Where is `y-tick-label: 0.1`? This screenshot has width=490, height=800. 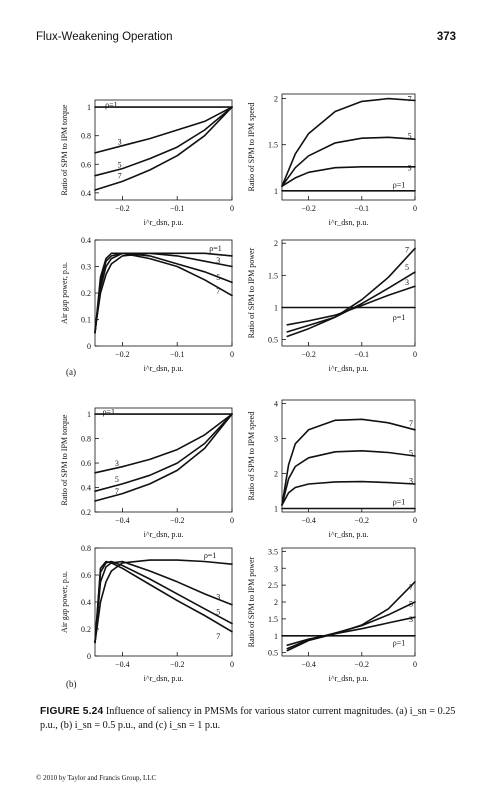
y-tick-label: 0.1 is located at coordinates (86, 320).